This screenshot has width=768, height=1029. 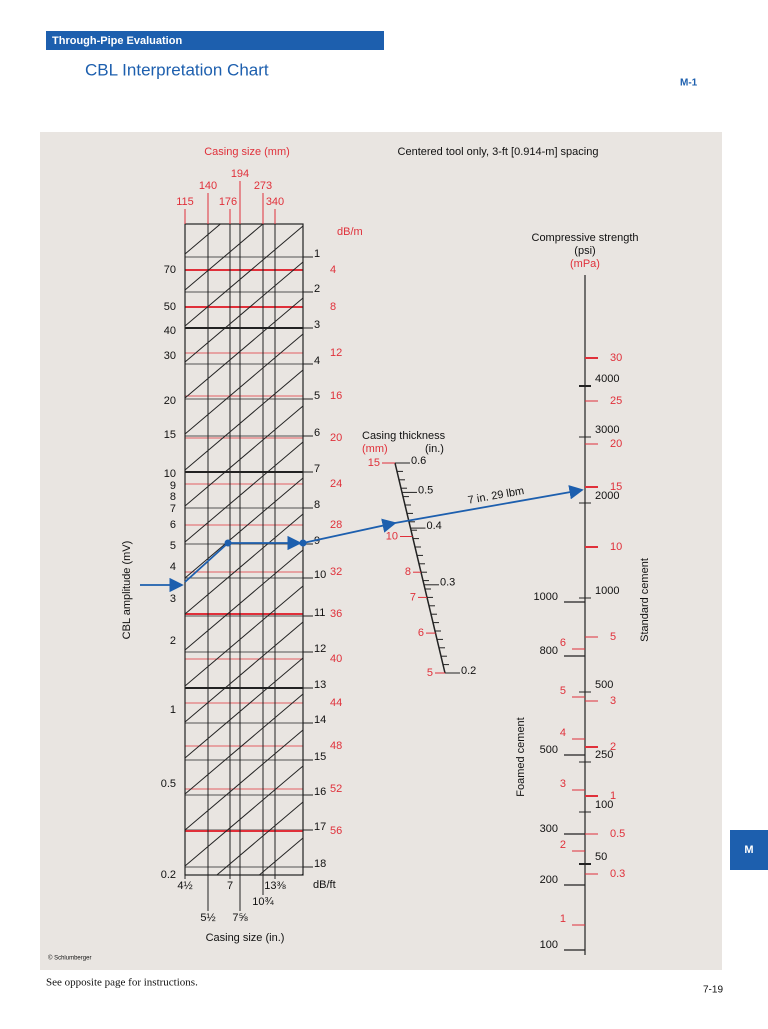 What do you see at coordinates (320, 827) in the screenshot?
I see `db-ft-label: 17` at bounding box center [320, 827].